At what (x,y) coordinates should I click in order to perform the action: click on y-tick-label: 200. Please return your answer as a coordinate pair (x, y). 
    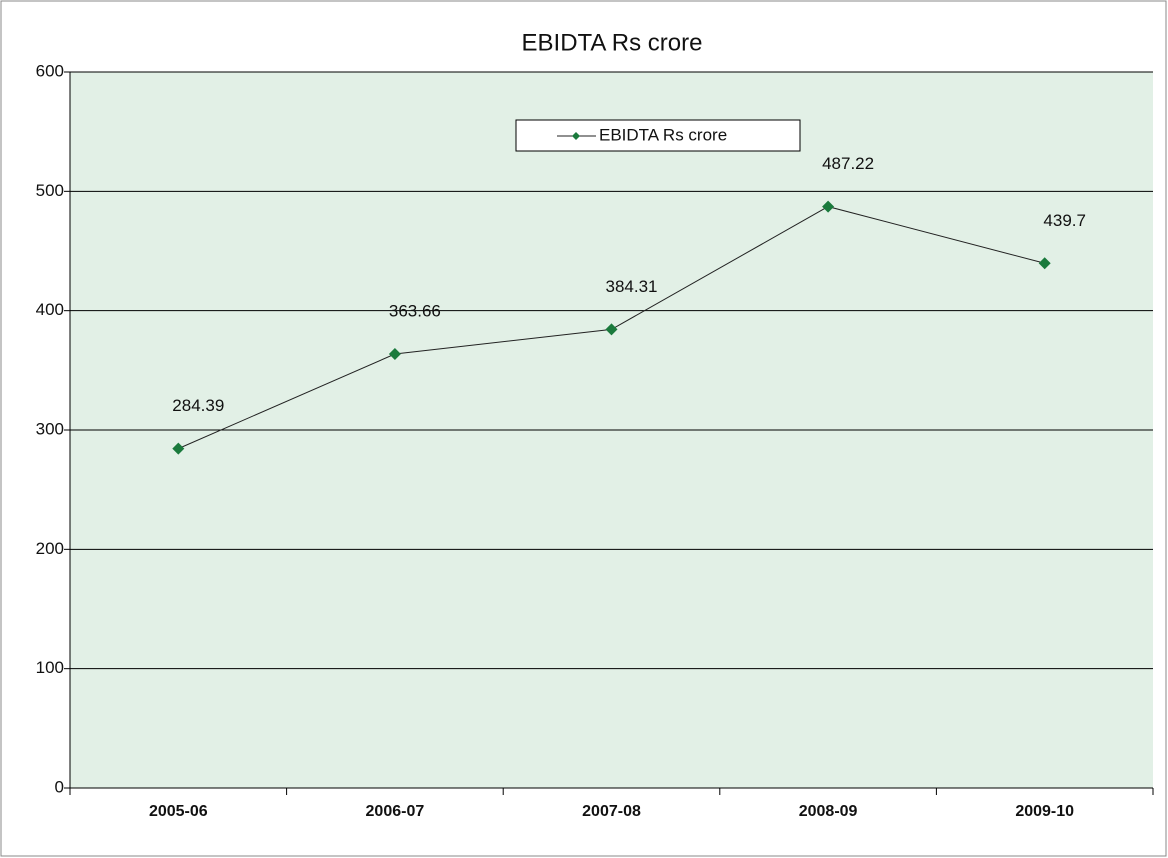
    Looking at the image, I should click on (50, 548).